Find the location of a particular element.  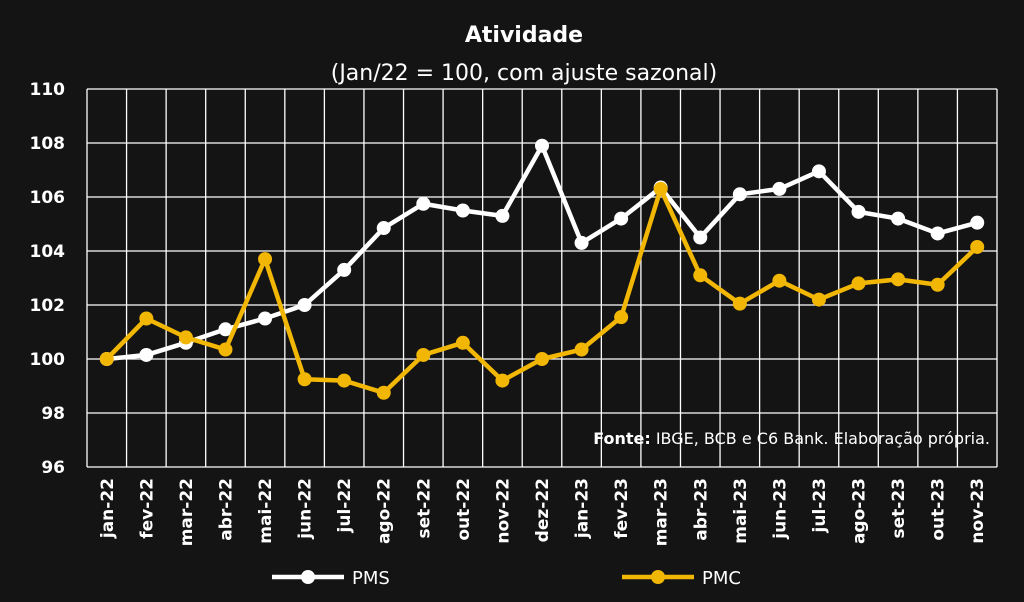

y-tick-label: 98 is located at coordinates (53, 414).